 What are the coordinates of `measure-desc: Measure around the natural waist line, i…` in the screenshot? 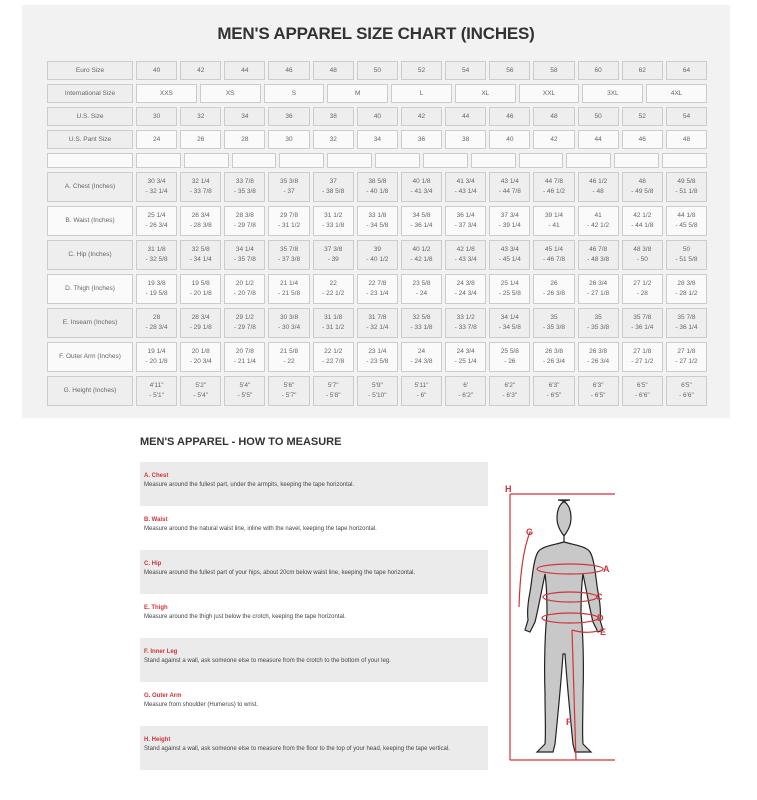 It's located at (260, 529).